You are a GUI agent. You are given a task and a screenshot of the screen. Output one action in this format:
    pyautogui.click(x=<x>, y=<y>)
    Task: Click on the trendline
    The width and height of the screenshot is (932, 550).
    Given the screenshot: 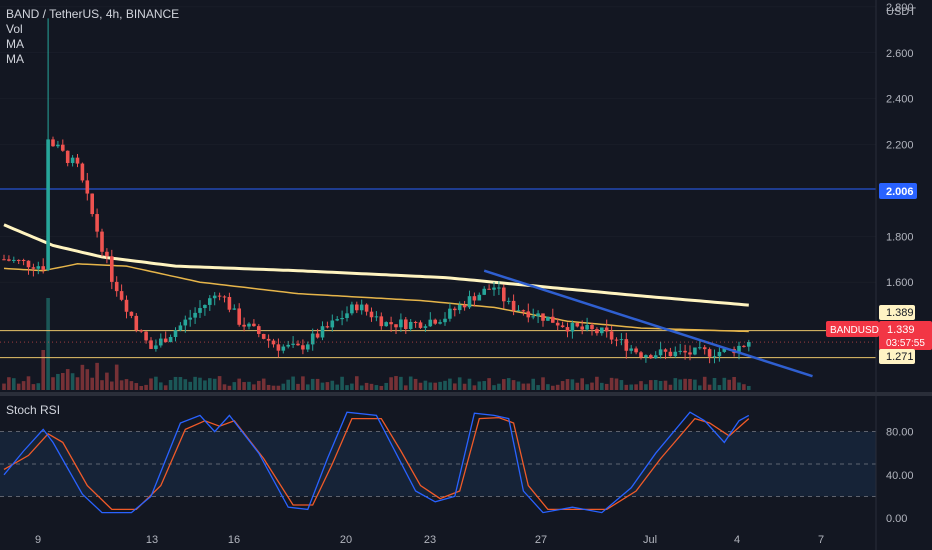 What is the action you would take?
    pyautogui.click(x=648, y=323)
    